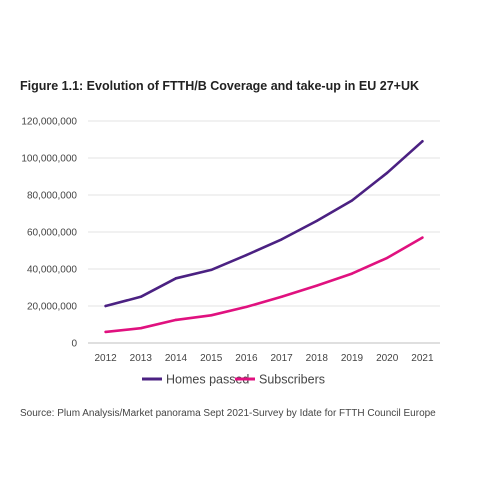  What do you see at coordinates (52, 307) in the screenshot?
I see `y-tick-label: 20,000,000` at bounding box center [52, 307].